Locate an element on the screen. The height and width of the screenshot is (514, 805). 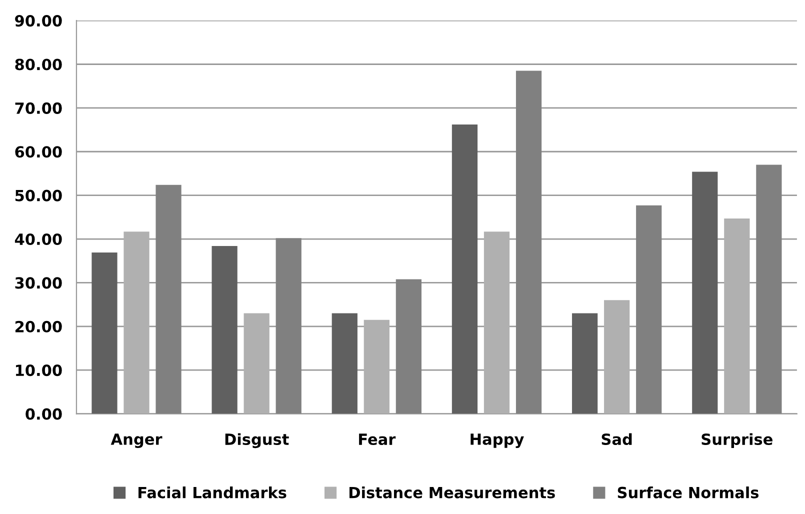
legend-label: Facial Landmarks is located at coordinates (212, 492).